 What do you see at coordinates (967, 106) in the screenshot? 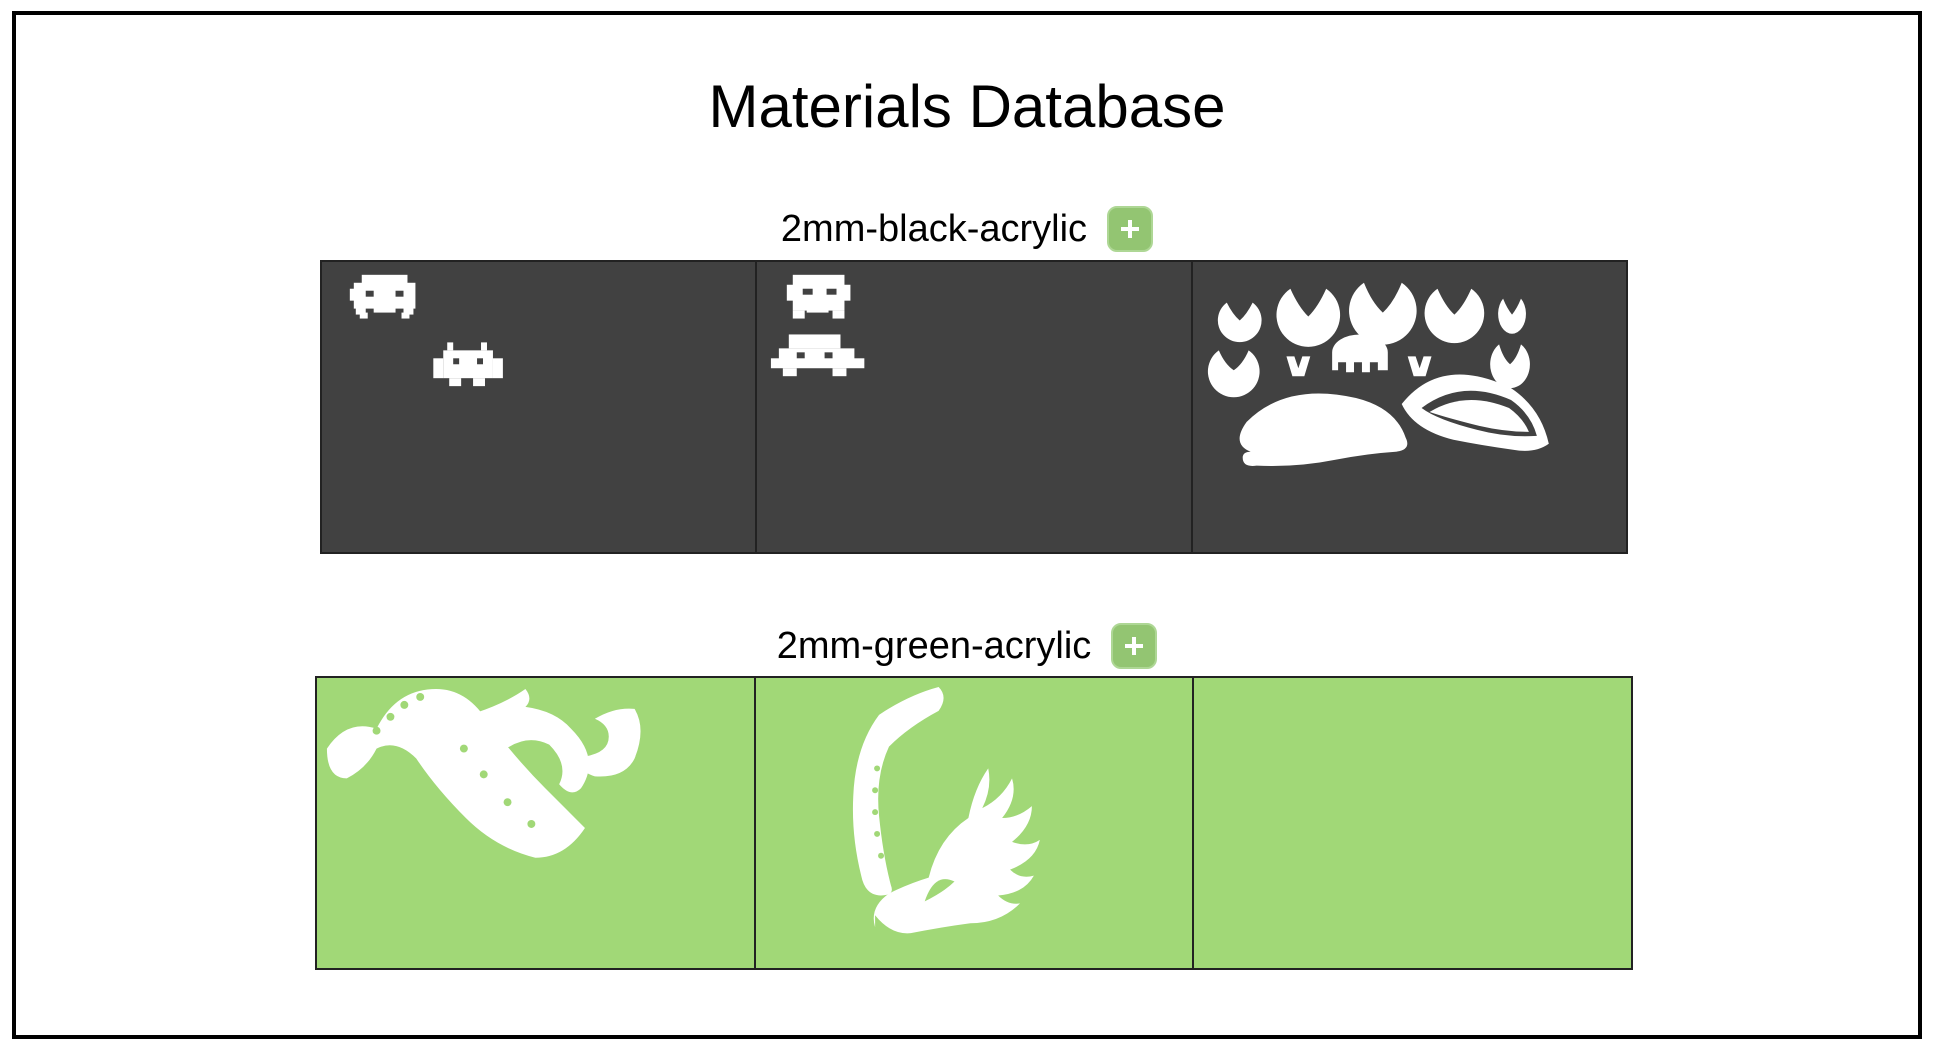
I see `page-title: Materials Database` at bounding box center [967, 106].